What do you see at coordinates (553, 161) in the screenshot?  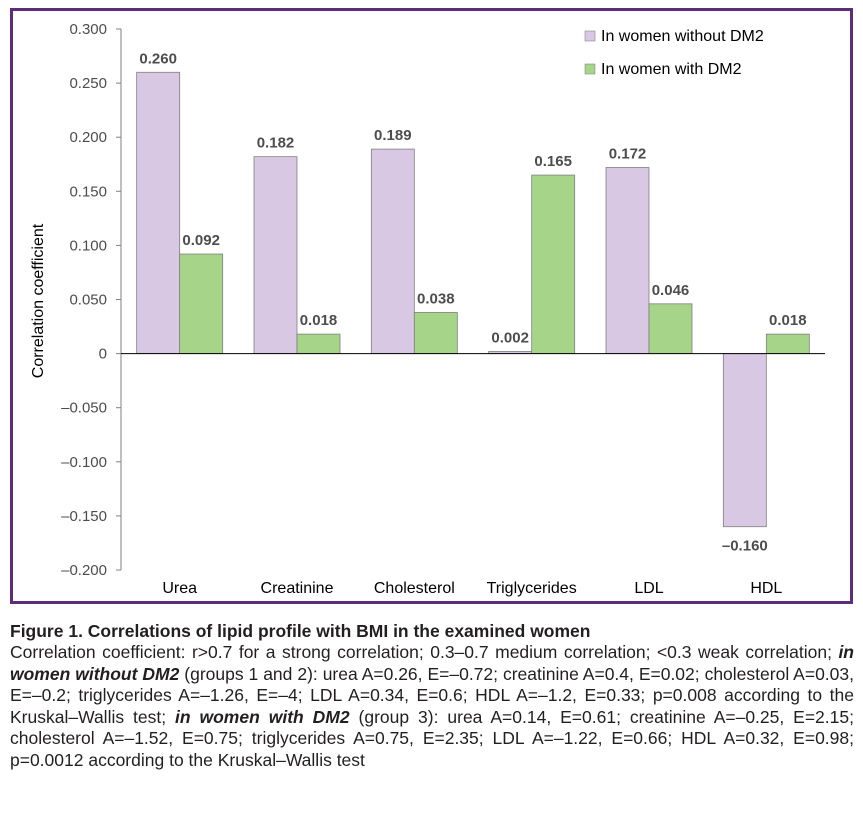 I see `data-label: 0.165` at bounding box center [553, 161].